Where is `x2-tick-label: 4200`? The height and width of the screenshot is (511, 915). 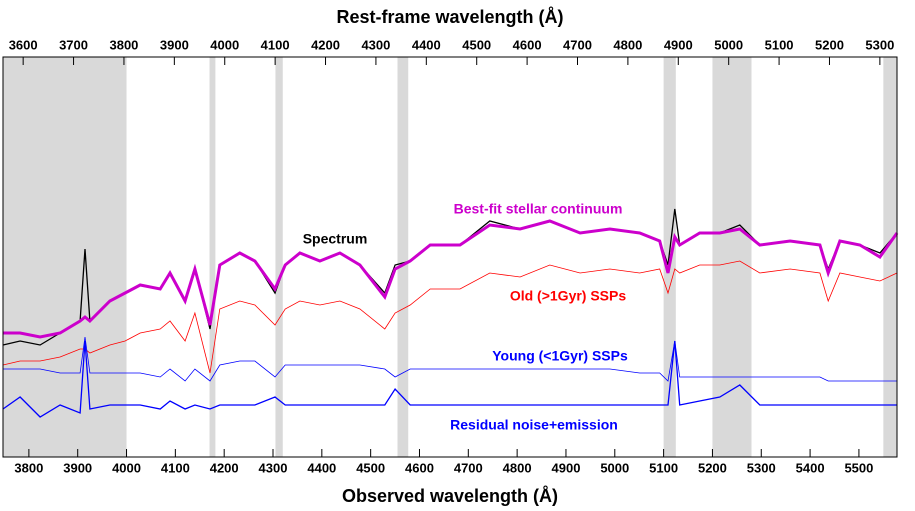
x2-tick-label: 4200 is located at coordinates (325, 44).